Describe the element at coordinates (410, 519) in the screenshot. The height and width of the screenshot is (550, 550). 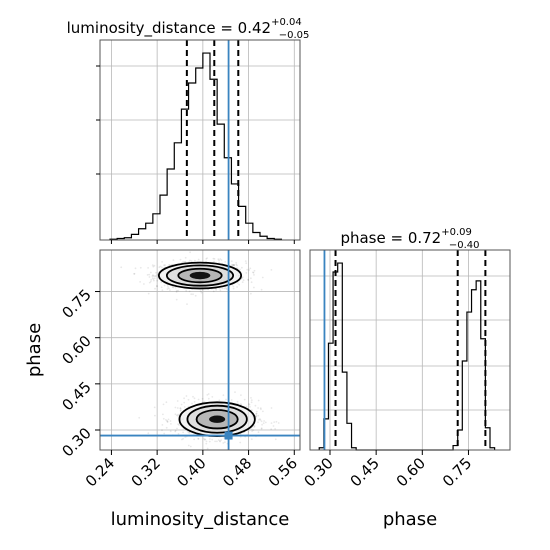
I see `x-axis-label-phase: phase` at that location.